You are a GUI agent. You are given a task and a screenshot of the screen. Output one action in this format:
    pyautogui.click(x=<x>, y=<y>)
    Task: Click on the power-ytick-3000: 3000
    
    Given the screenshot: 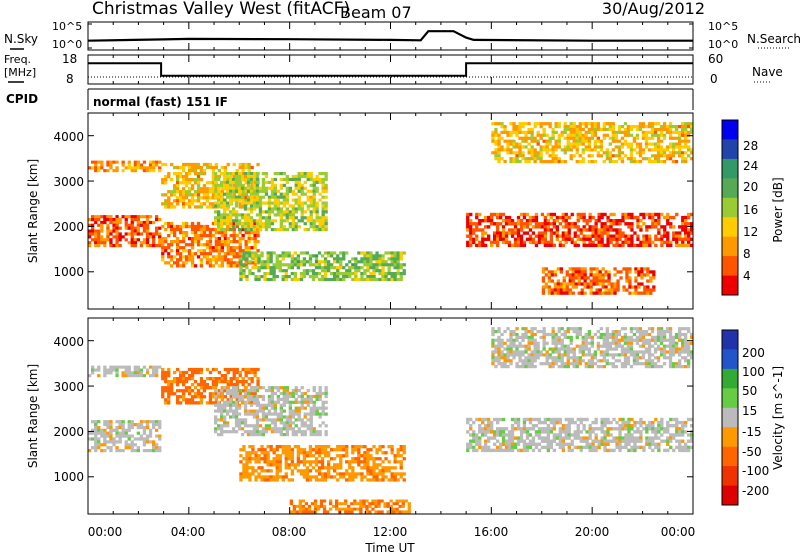 What is the action you would take?
    pyautogui.click(x=68, y=182)
    